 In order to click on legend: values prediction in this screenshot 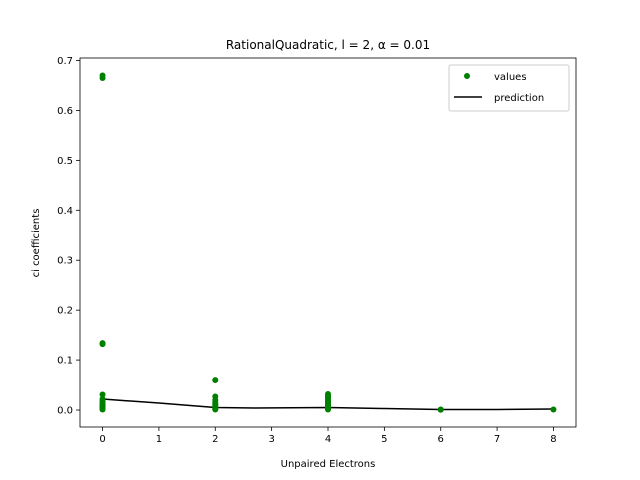, I will do `click(509, 88)`.